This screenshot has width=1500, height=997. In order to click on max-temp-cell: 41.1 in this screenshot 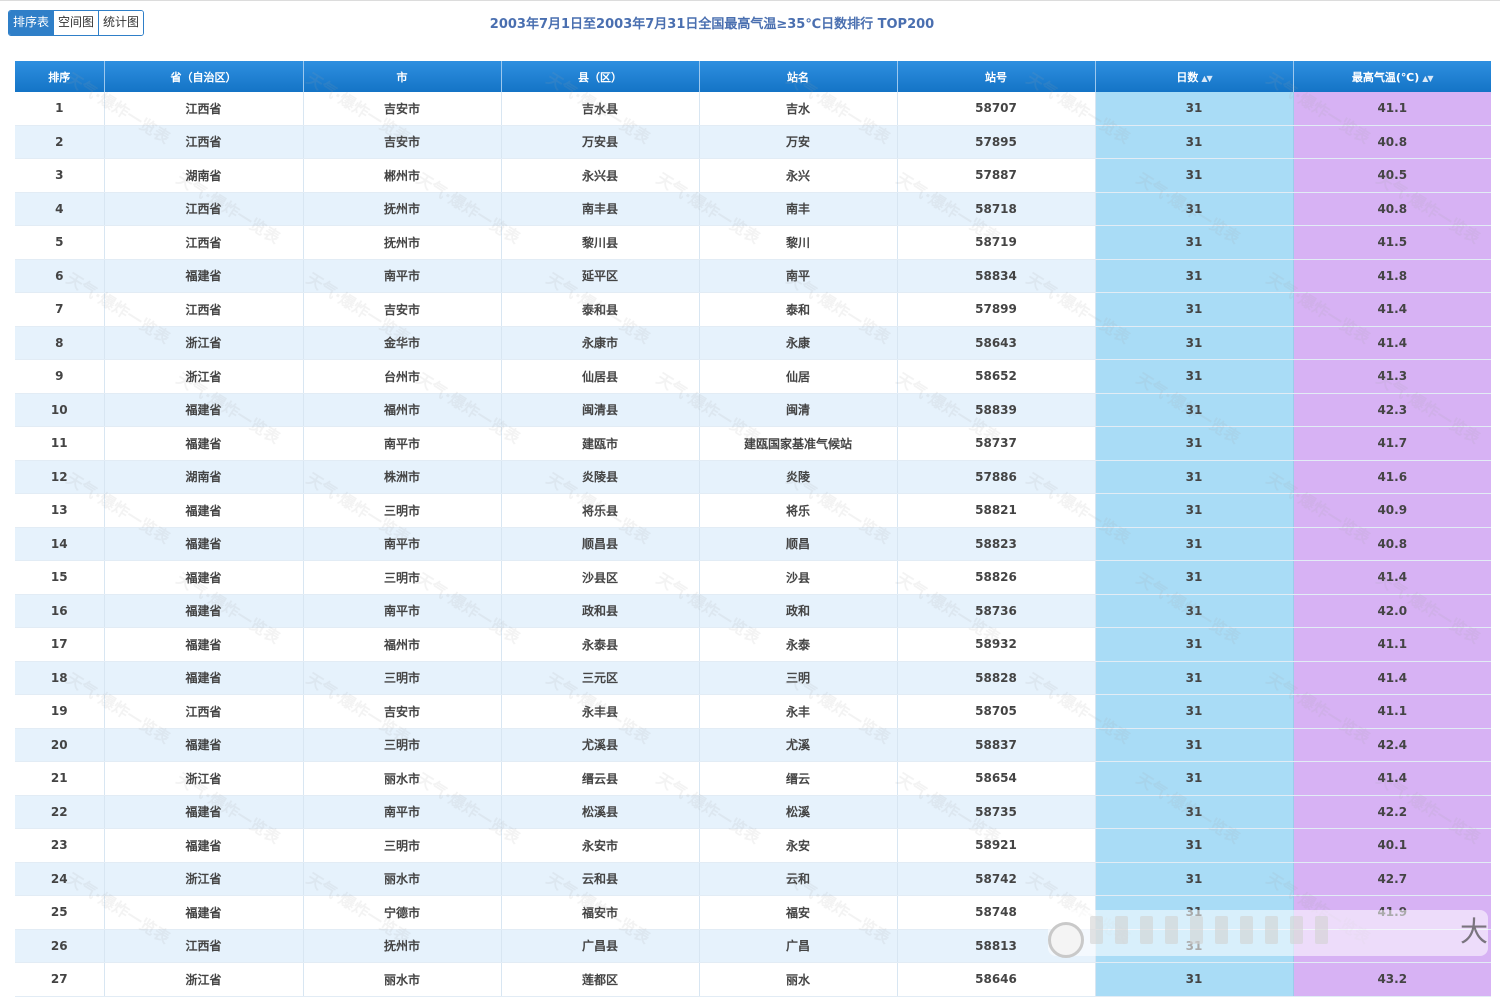, I will do `click(1392, 644)`.